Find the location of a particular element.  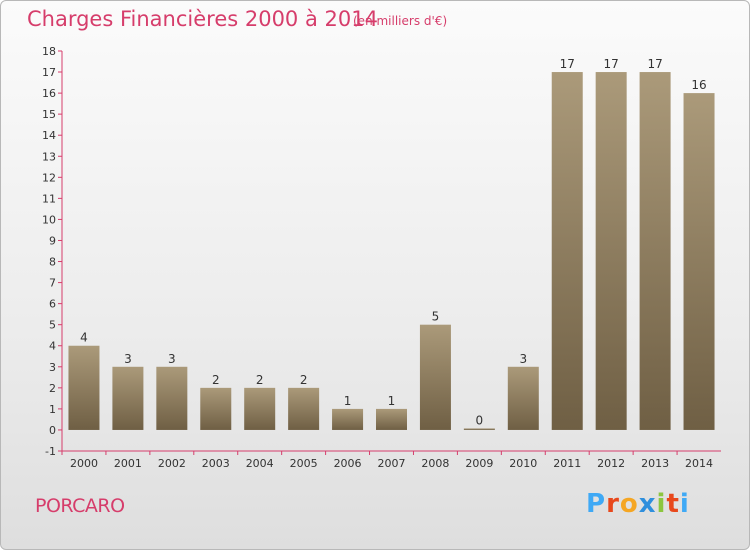

logo-letter: P is located at coordinates (596, 504).